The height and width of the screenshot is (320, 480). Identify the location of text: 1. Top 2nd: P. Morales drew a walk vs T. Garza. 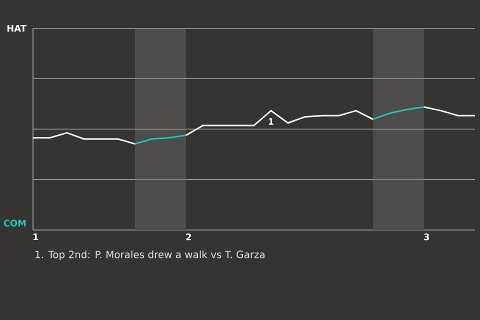
(150, 255).